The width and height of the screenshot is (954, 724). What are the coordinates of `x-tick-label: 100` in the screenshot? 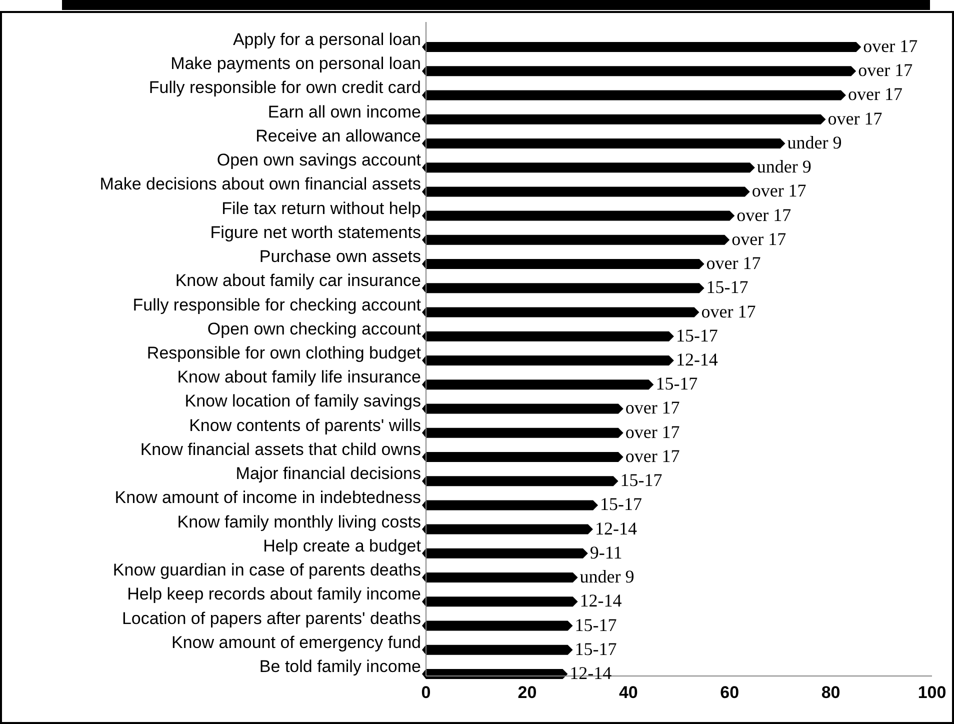 It's located at (932, 692).